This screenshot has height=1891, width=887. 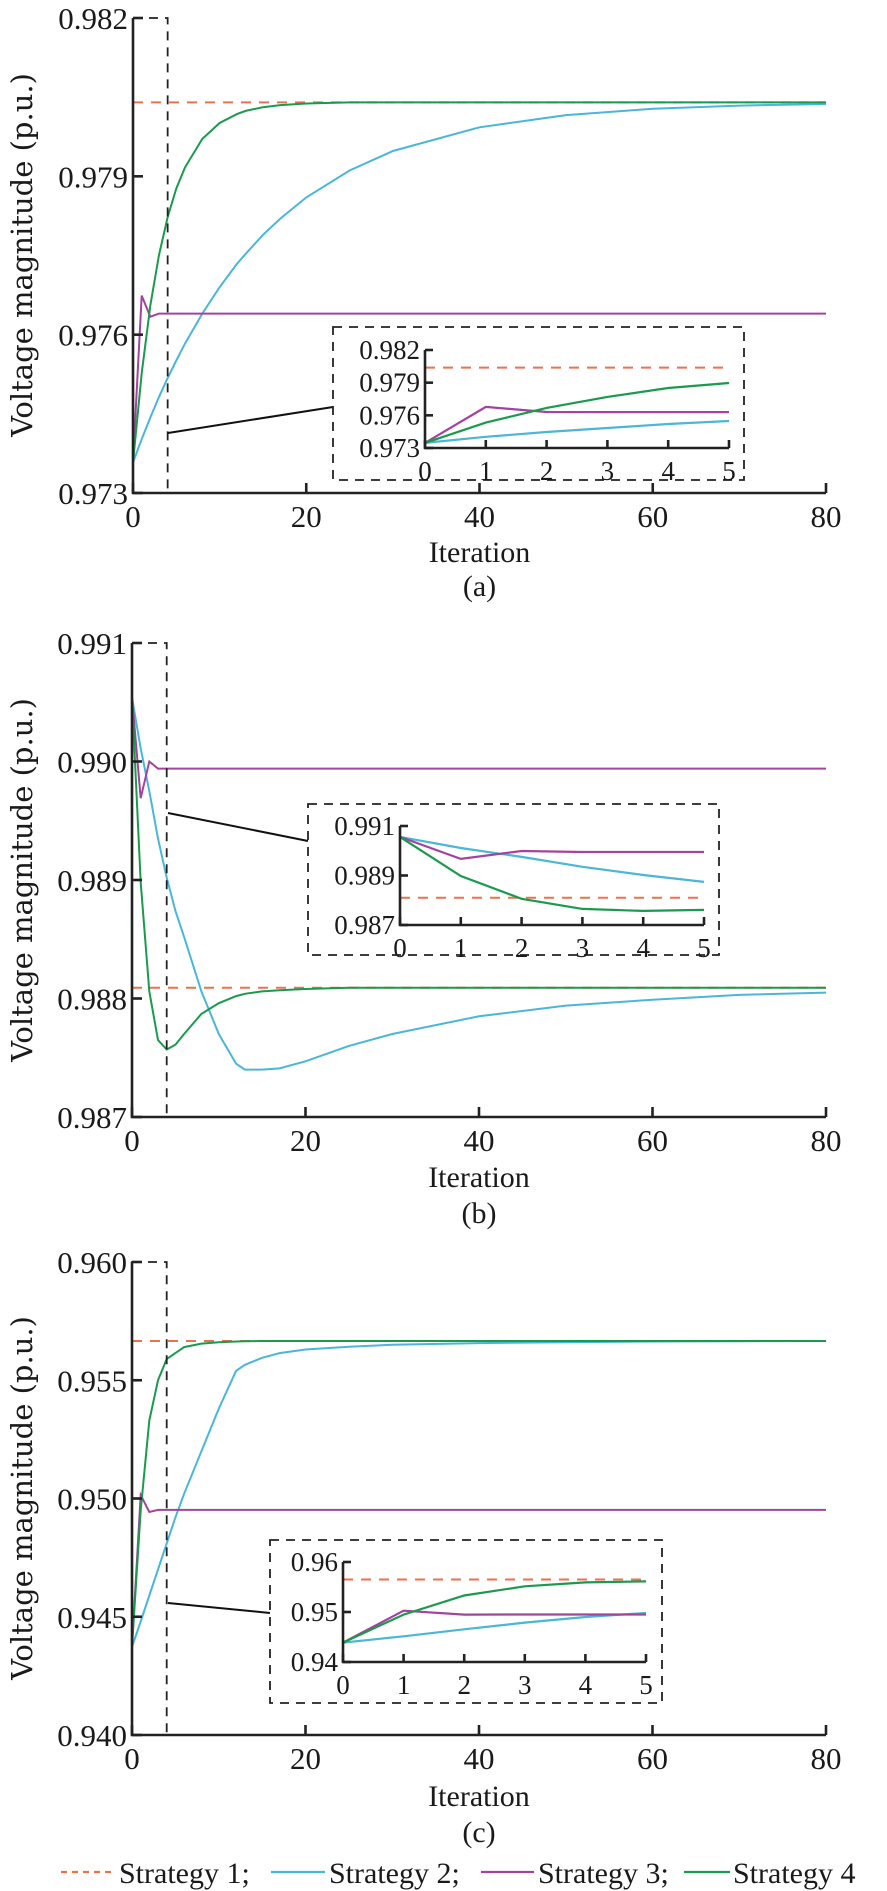 What do you see at coordinates (479, 586) in the screenshot?
I see `panel-label: (a)` at bounding box center [479, 586].